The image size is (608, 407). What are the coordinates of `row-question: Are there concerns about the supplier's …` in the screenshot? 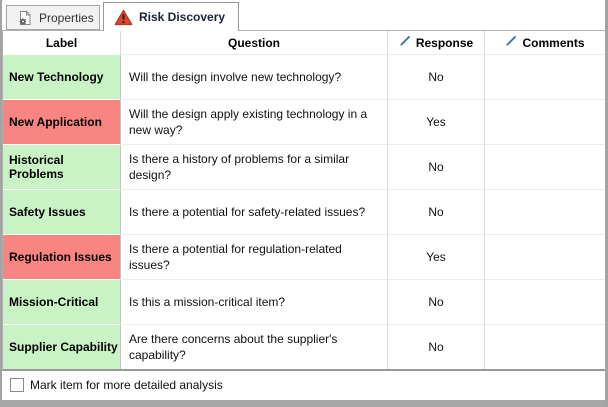 It's located at (254, 346).